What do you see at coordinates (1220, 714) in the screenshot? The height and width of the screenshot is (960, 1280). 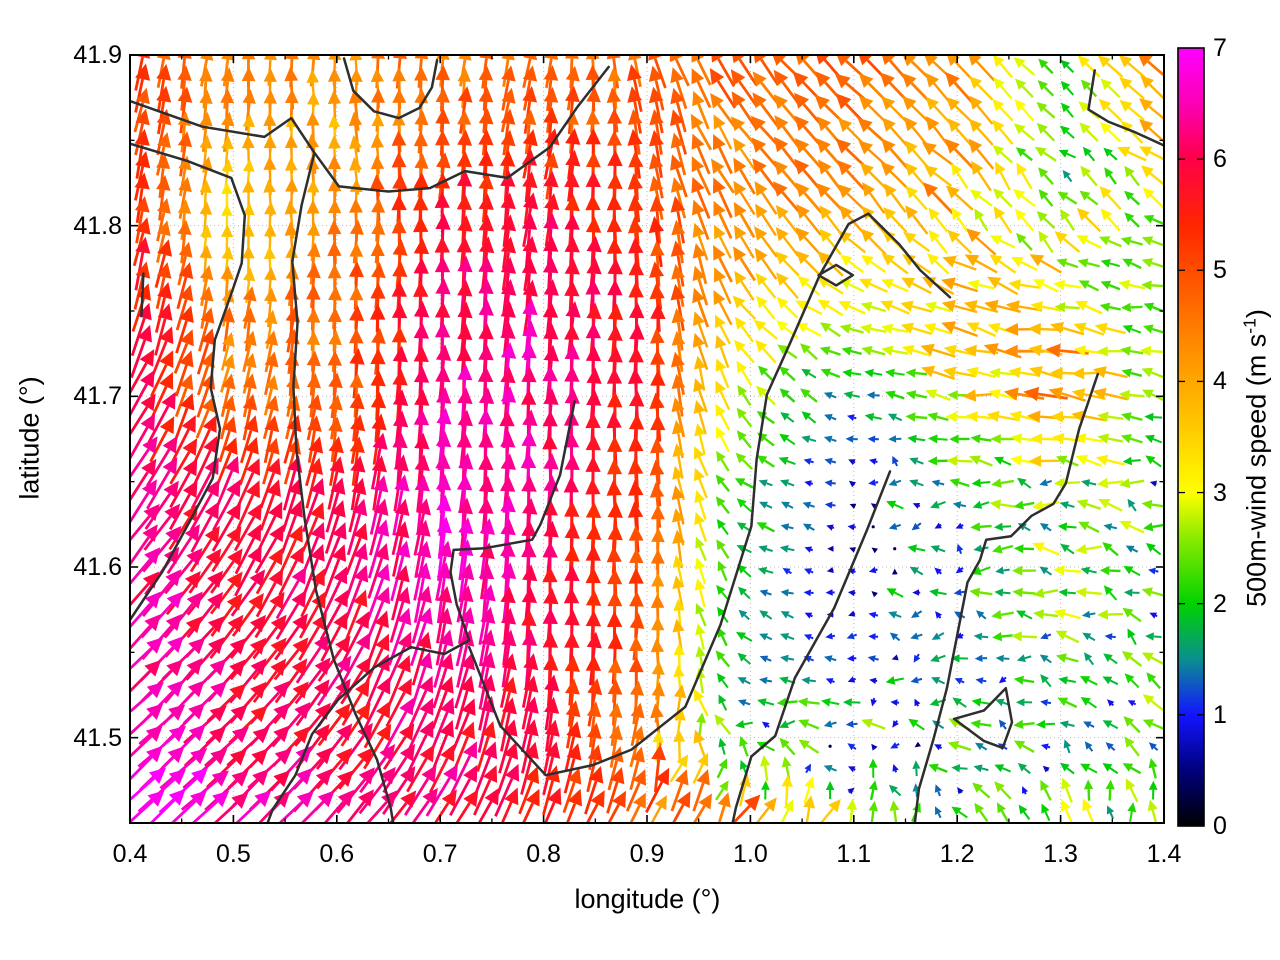 I see `colorbar-tick-label: 1` at bounding box center [1220, 714].